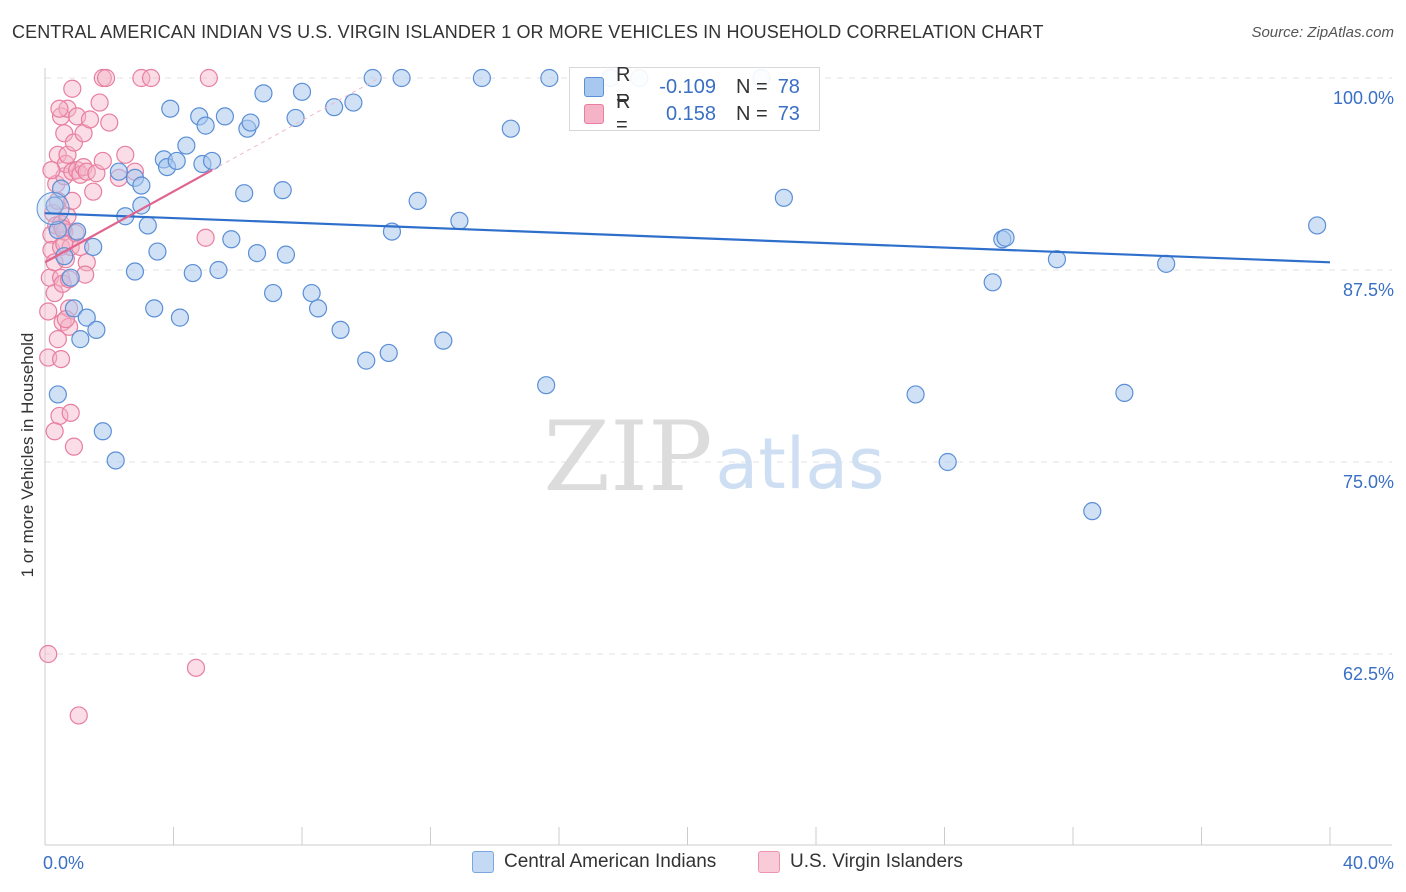 The width and height of the screenshot is (1406, 892). What do you see at coordinates (788, 86) in the screenshot?
I see `legend-n-value-blue: 78` at bounding box center [788, 86].